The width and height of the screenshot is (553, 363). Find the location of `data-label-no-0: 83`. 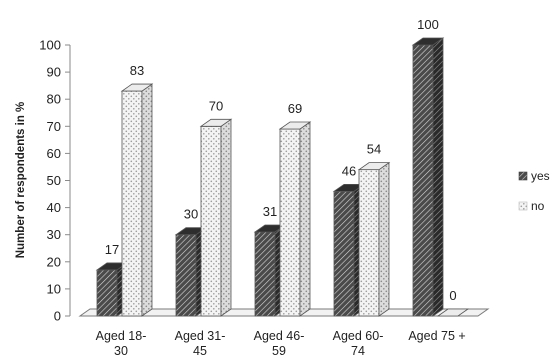

data-label-no-0: 83 is located at coordinates (137, 70).